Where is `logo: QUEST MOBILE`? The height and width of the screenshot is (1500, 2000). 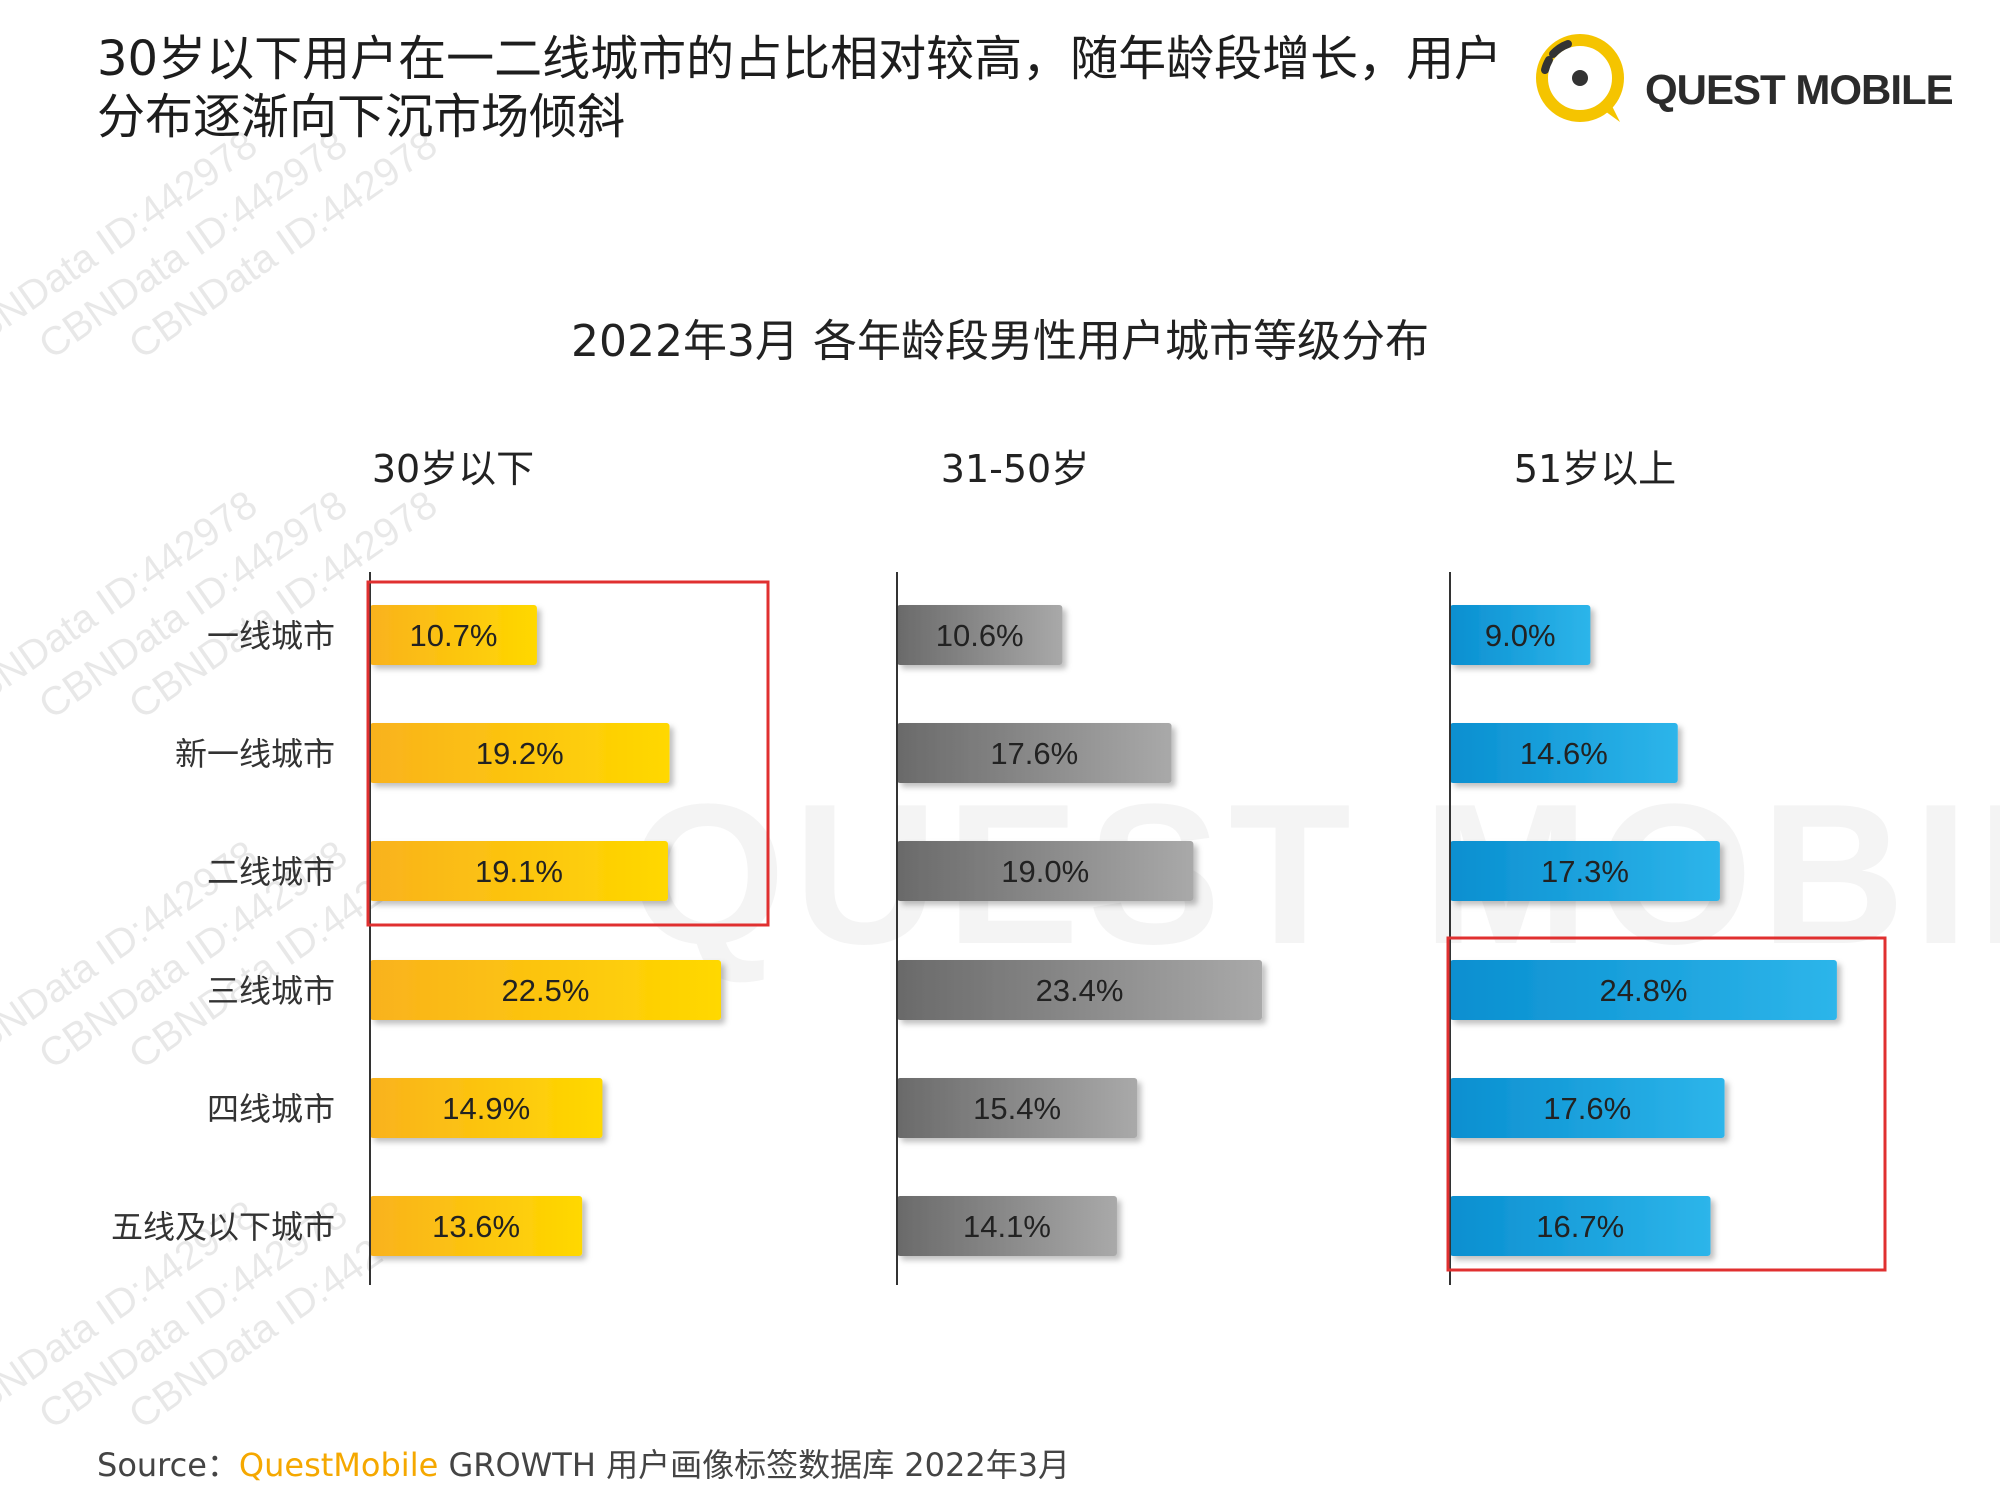 logo: QUEST MOBILE is located at coordinates (1741, 76).